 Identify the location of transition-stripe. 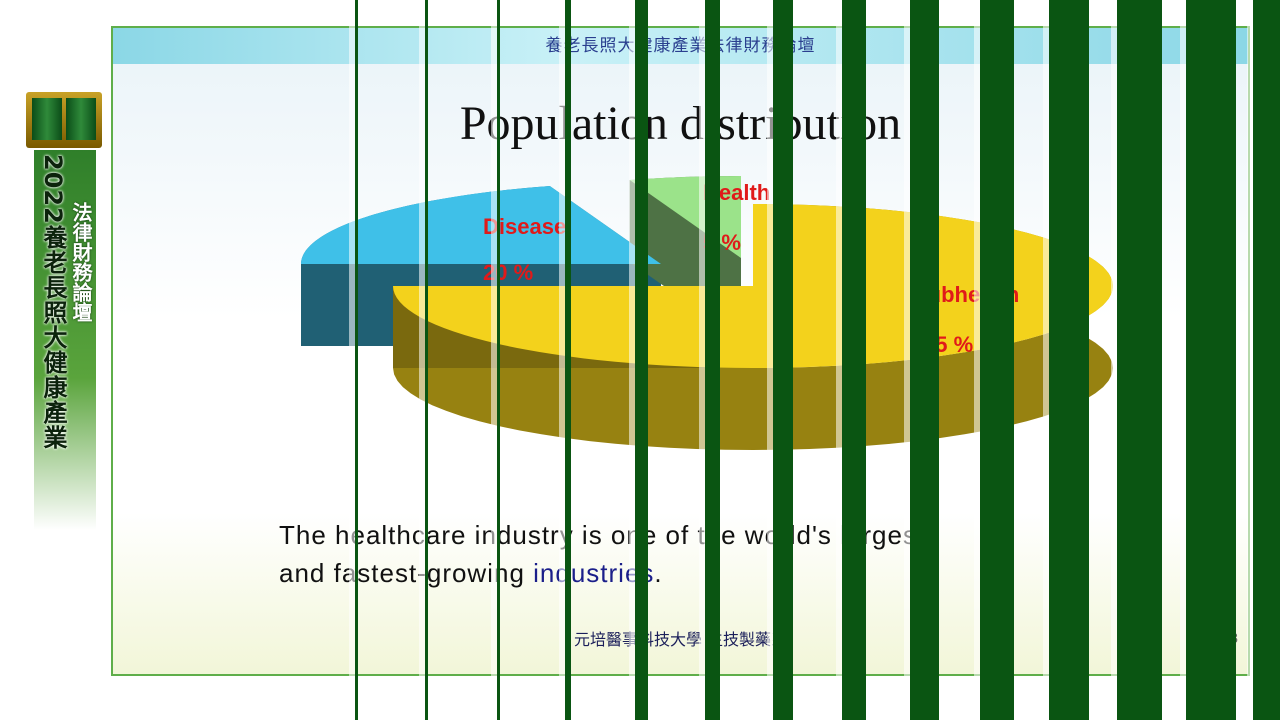
(1266, 360).